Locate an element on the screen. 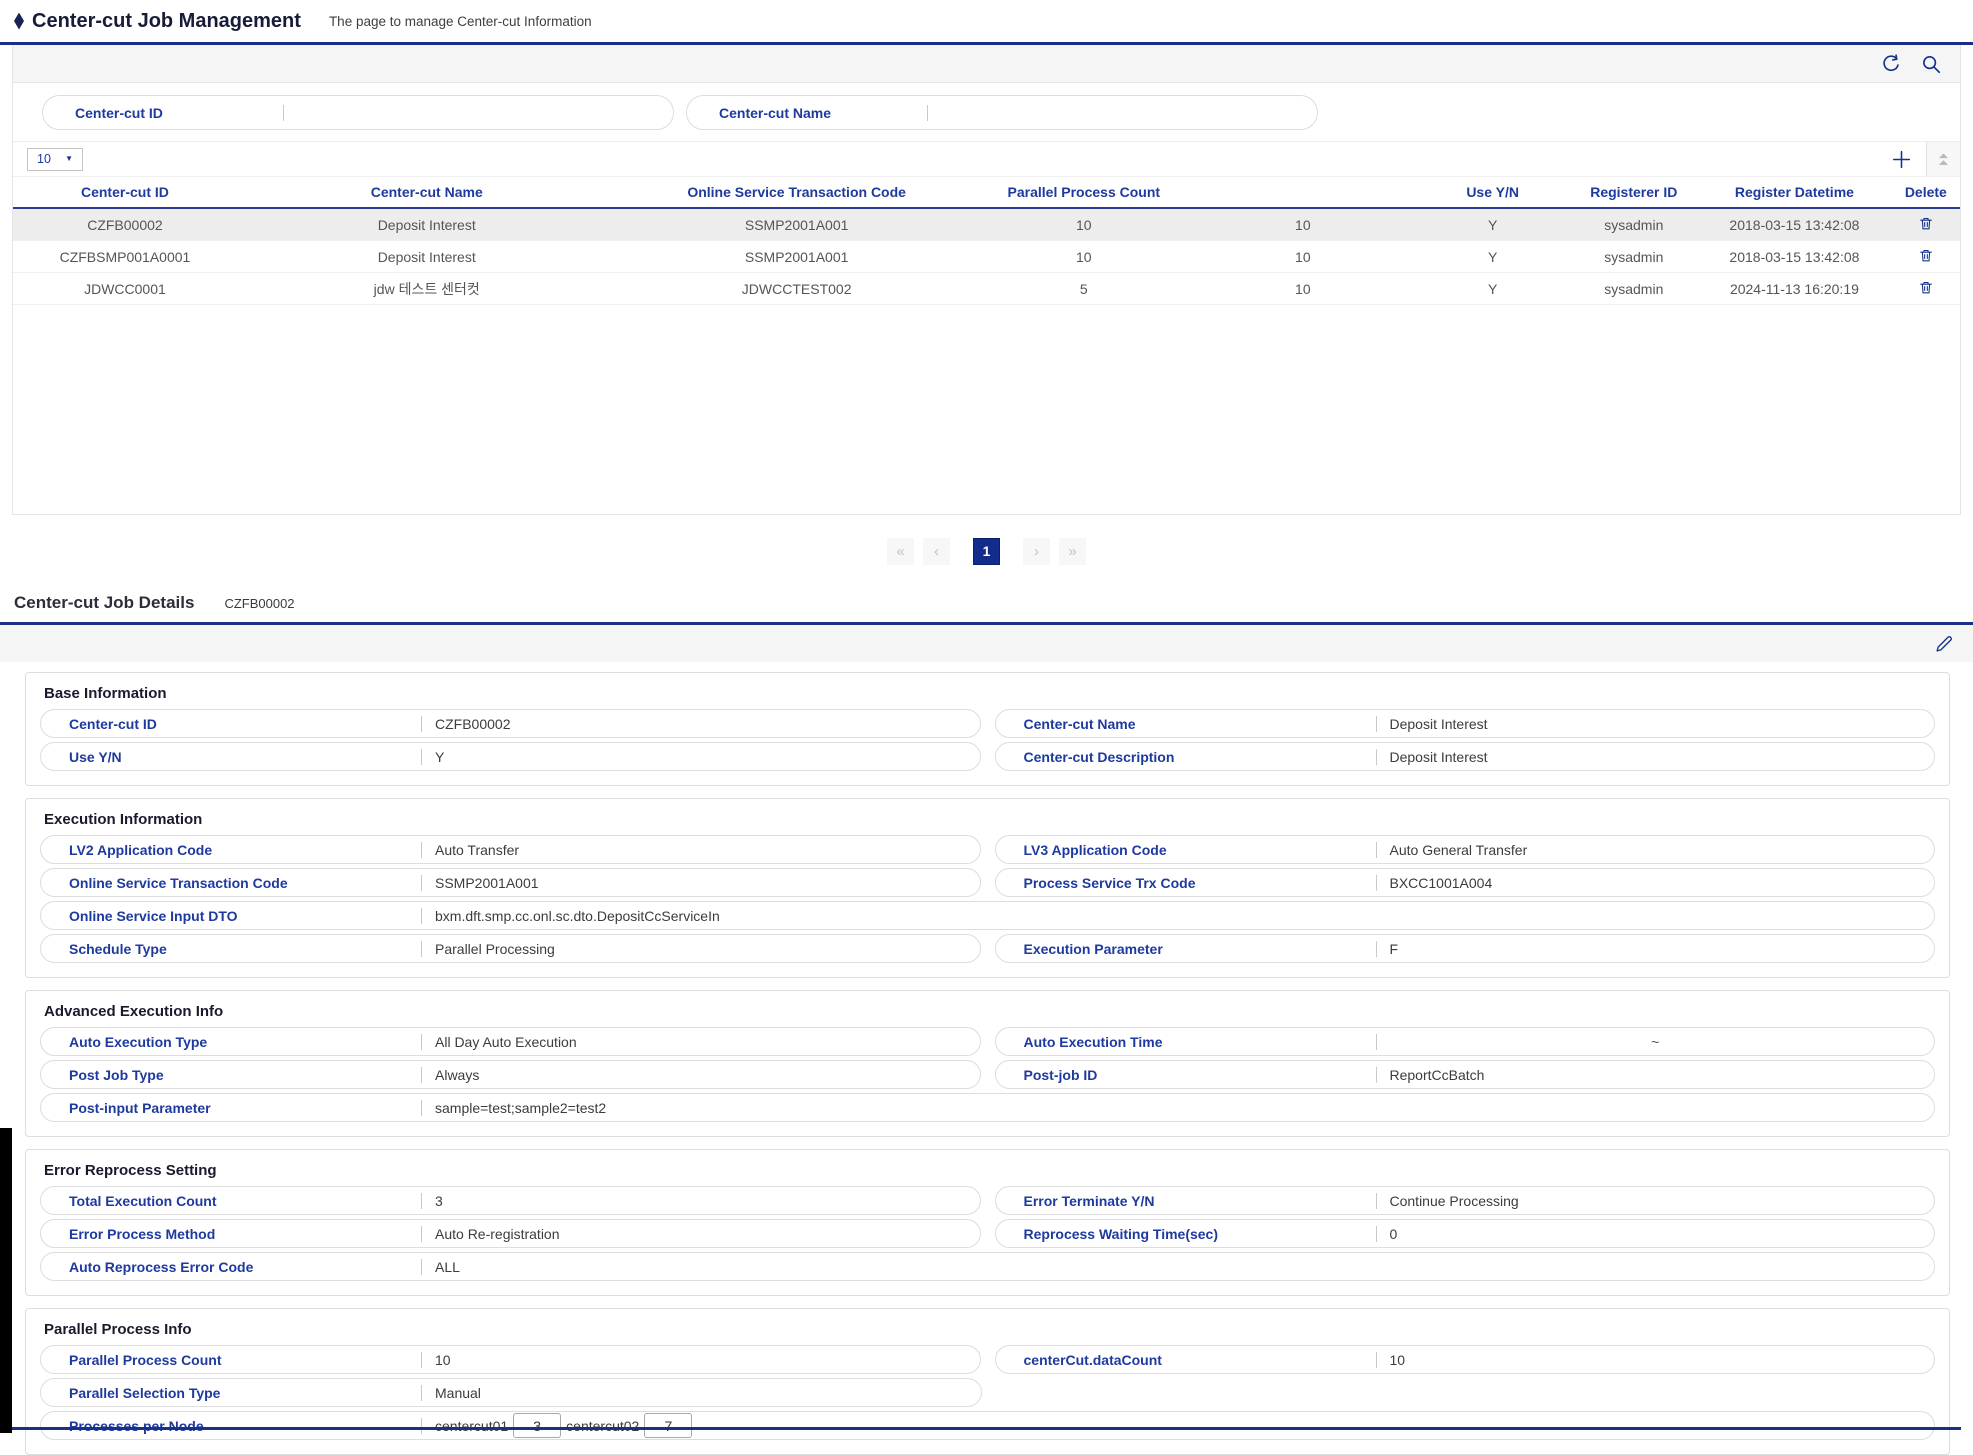 The height and width of the screenshot is (1455, 1973). panel-title: Error Reprocess Setting is located at coordinates (130, 1170).